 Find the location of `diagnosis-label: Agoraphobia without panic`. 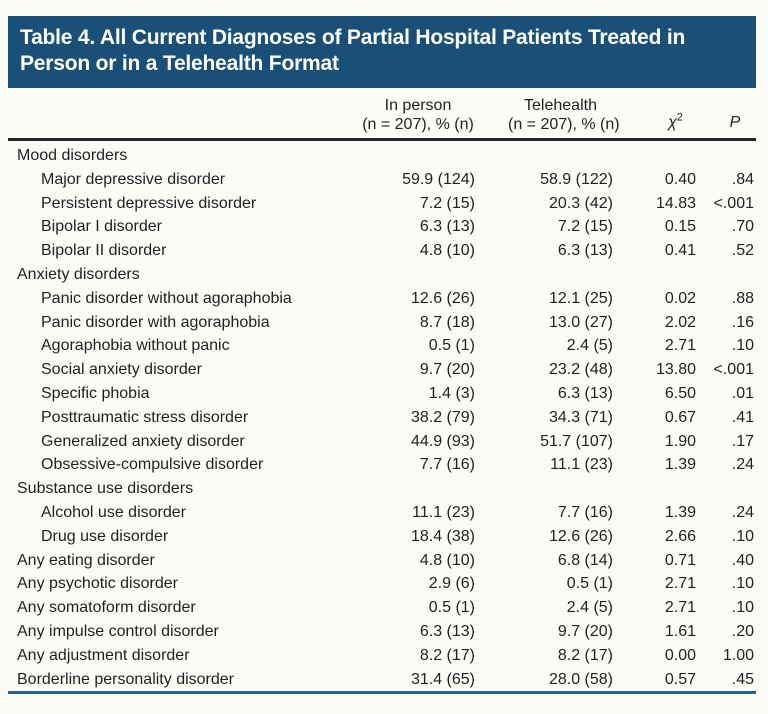

diagnosis-label: Agoraphobia without panic is located at coordinates (135, 346).